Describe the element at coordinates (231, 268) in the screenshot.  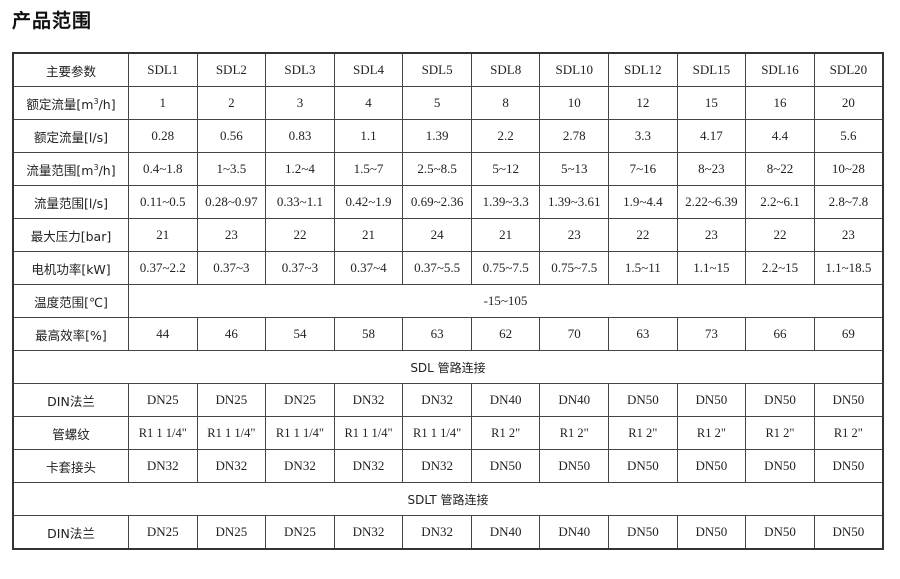
I see `row-value: 0.37~3` at that location.